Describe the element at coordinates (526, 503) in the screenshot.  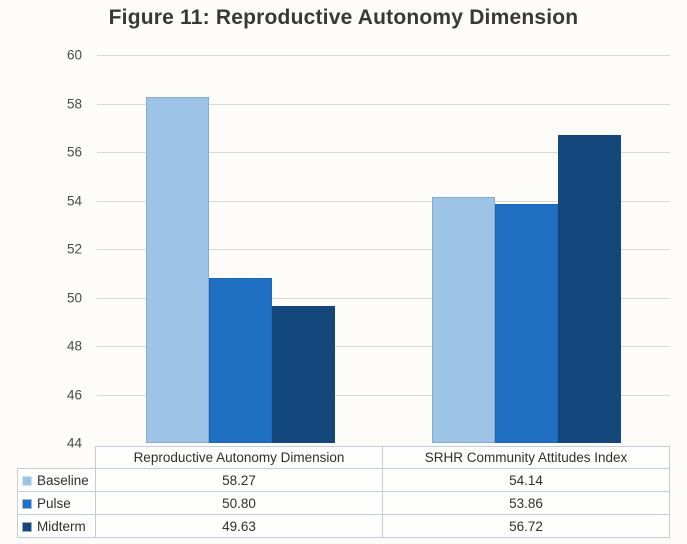
I see `table-value-cell: 53.86` at that location.